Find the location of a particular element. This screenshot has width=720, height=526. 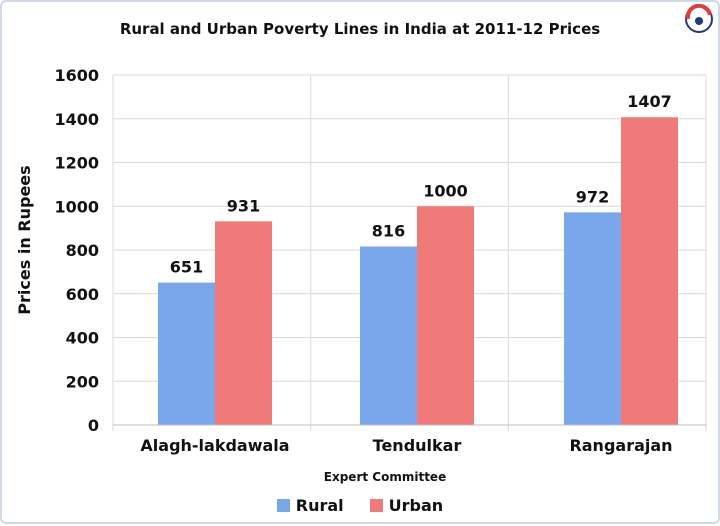

brand-logo-icon is located at coordinates (699, 18).